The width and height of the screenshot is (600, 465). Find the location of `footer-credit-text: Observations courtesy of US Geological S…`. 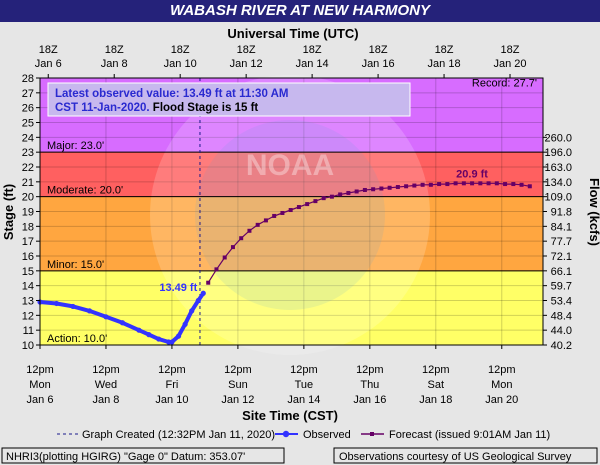

footer-credit-text: Observations courtesy of US Geological S… is located at coordinates (455, 457).